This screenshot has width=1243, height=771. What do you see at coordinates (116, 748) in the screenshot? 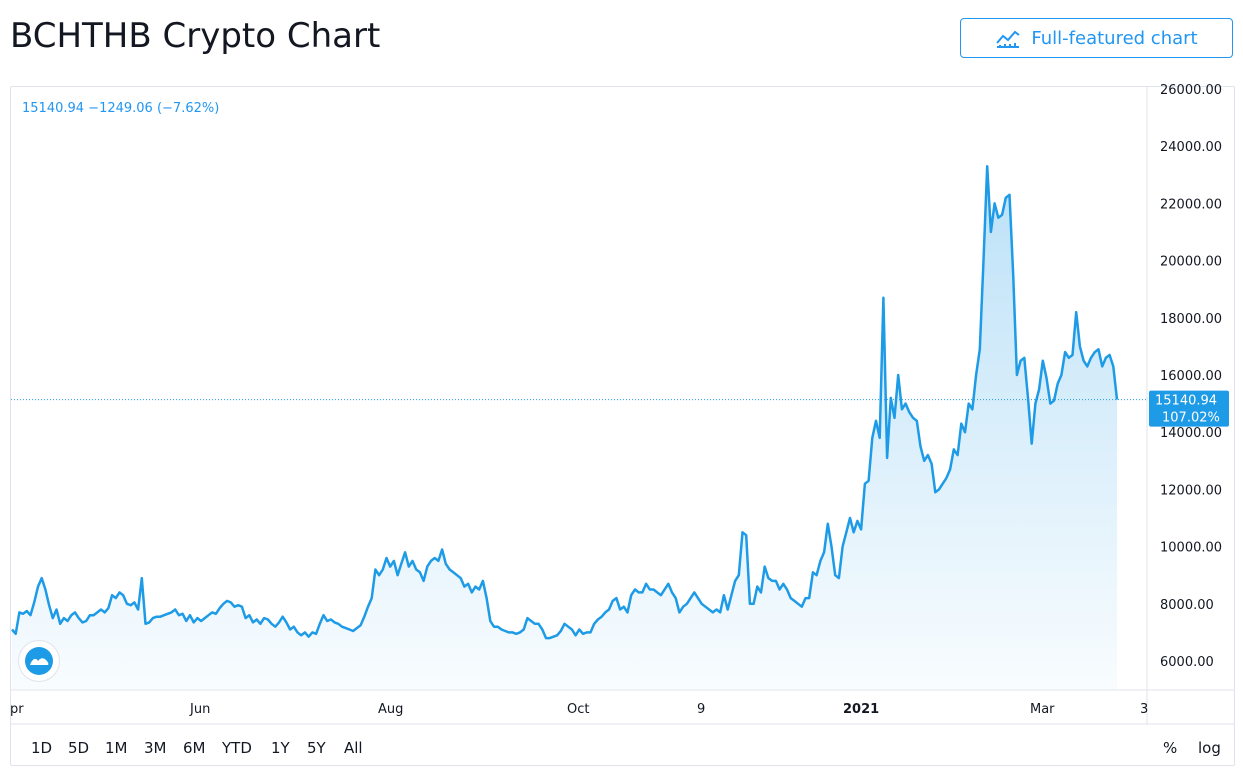
I see `range-button-1m: 1M` at bounding box center [116, 748].